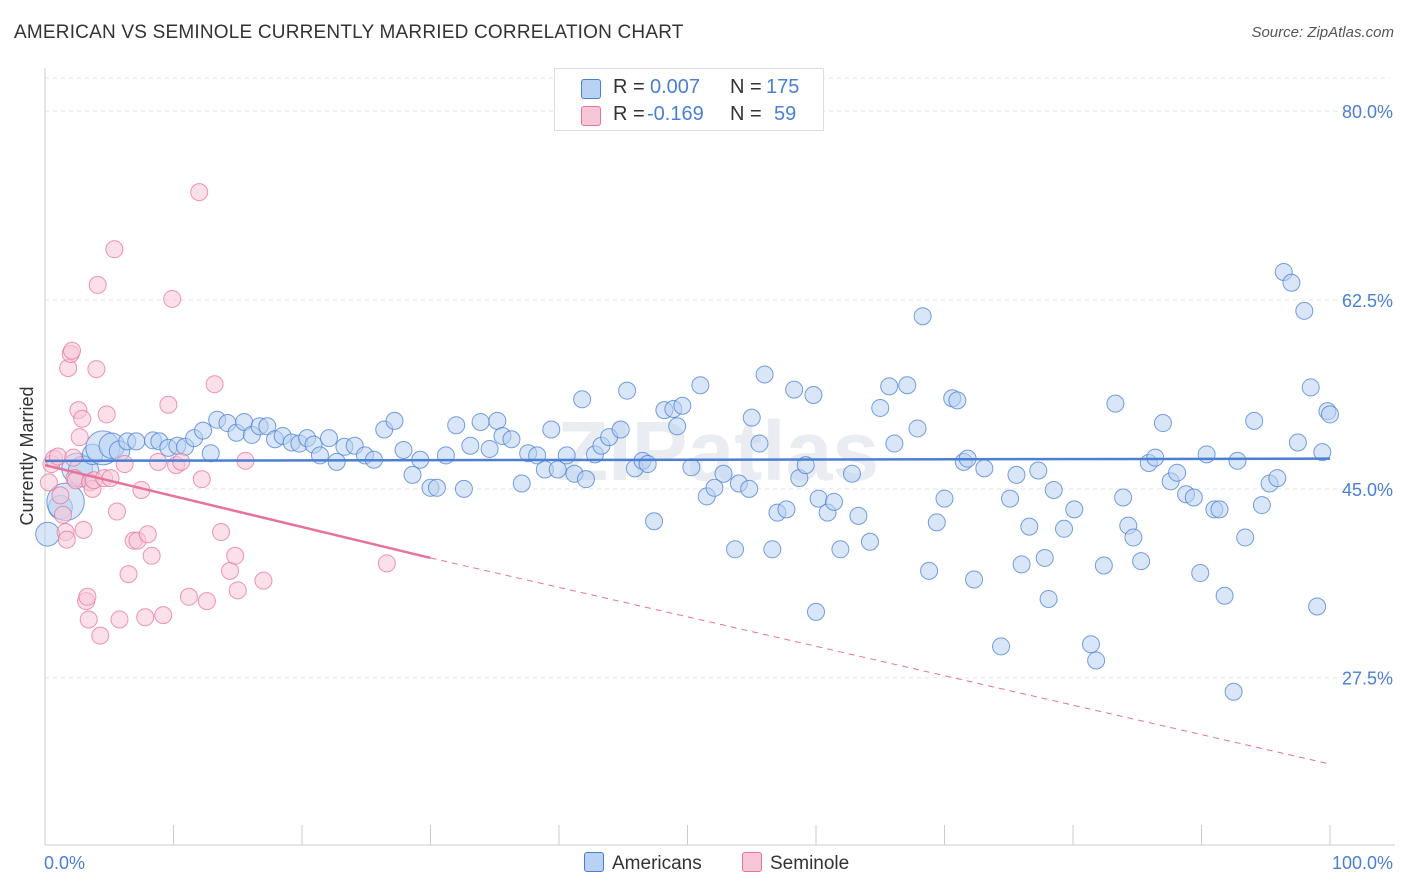 Image resolution: width=1406 pixels, height=892 pixels. What do you see at coordinates (810, 863) in the screenshot?
I see `bottom-legend-label: Seminole` at bounding box center [810, 863].